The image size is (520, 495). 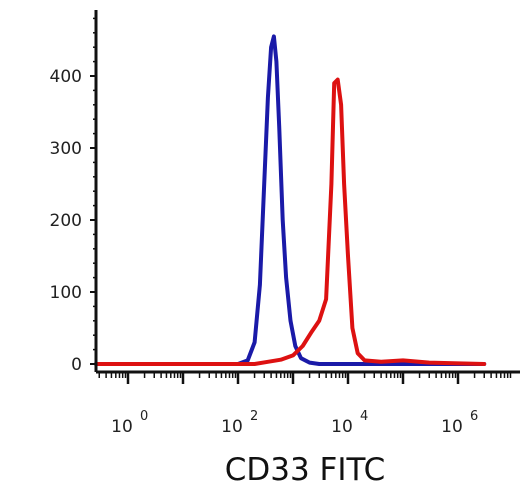 What do you see at coordinates (66, 77) in the screenshot?
I see `y-tick-label: 400` at bounding box center [66, 77].